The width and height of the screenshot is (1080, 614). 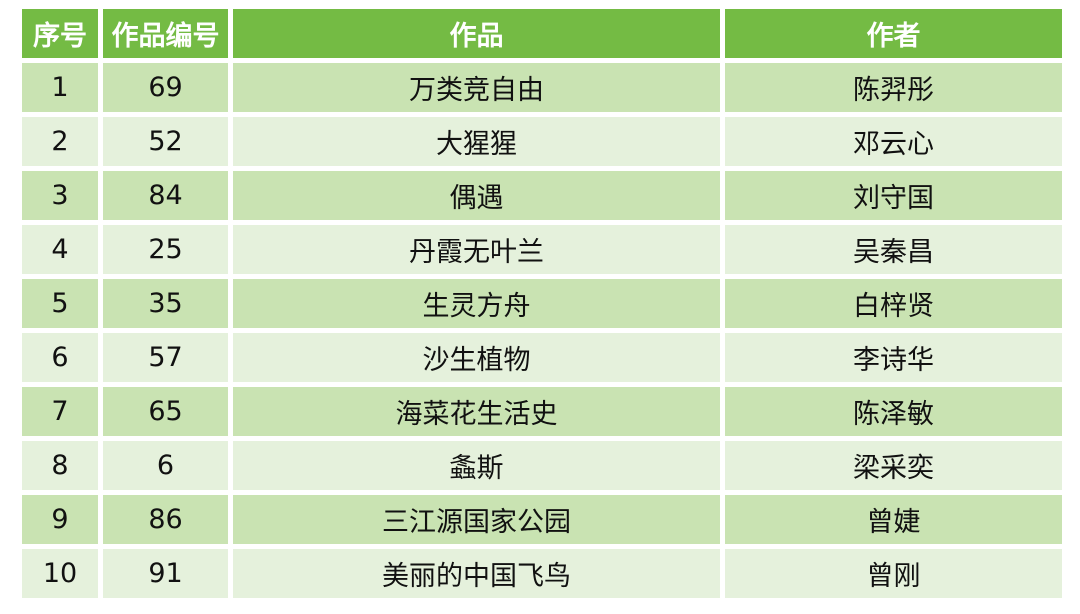 I want to click on table-row: 7 65 海菜花生活史 陈泽敏, so click(x=542, y=411).